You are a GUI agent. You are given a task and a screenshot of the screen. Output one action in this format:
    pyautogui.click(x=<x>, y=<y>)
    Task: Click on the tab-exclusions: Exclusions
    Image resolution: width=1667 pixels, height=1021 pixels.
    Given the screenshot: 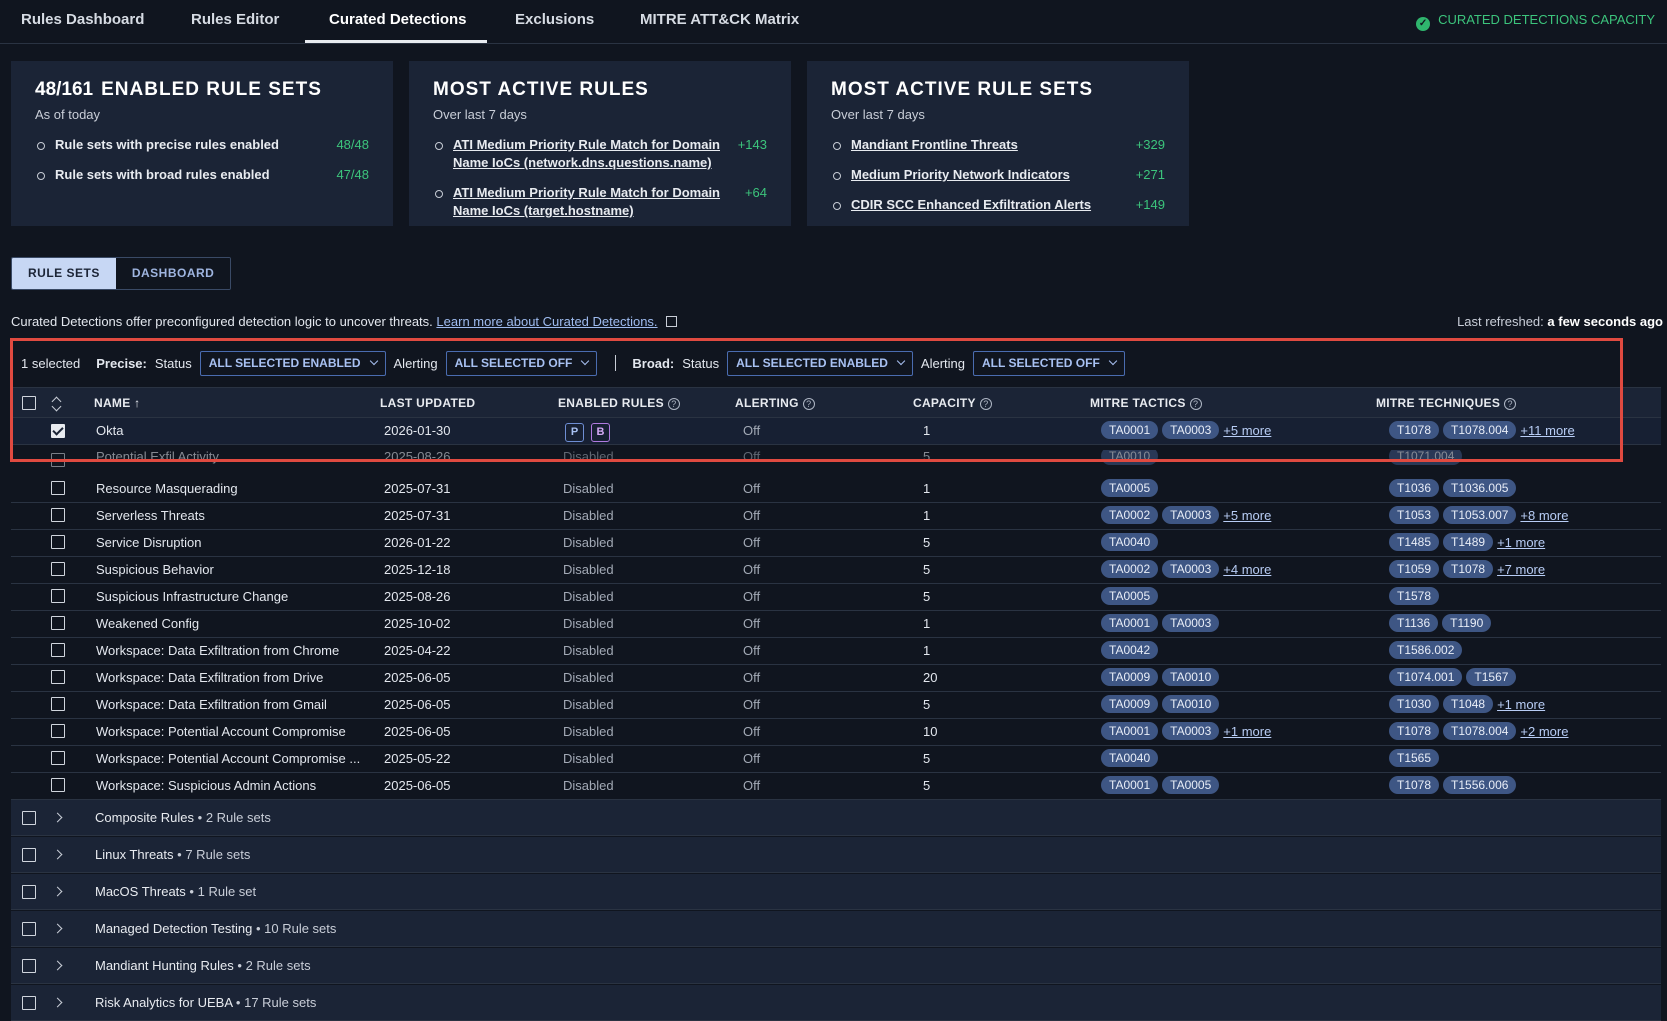 What is the action you would take?
    pyautogui.click(x=555, y=19)
    